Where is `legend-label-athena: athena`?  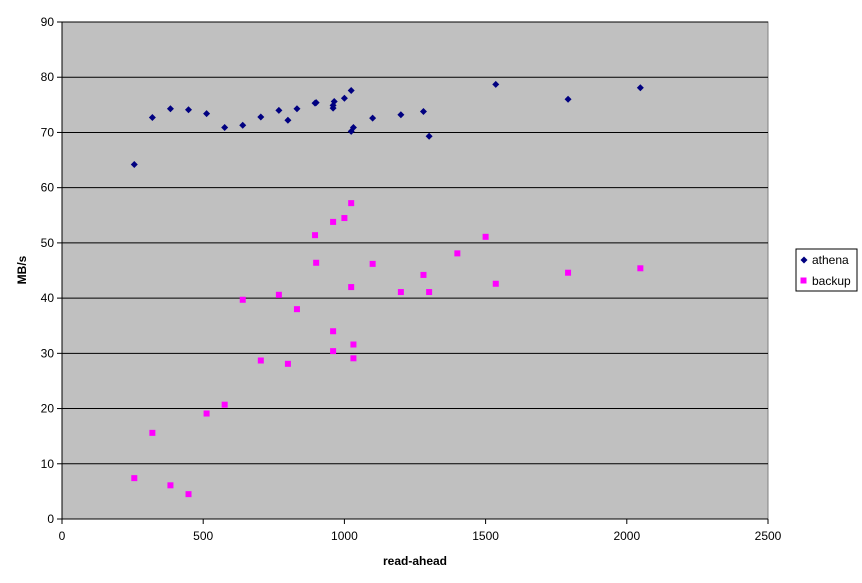
legend-label-athena: athena is located at coordinates (830, 260).